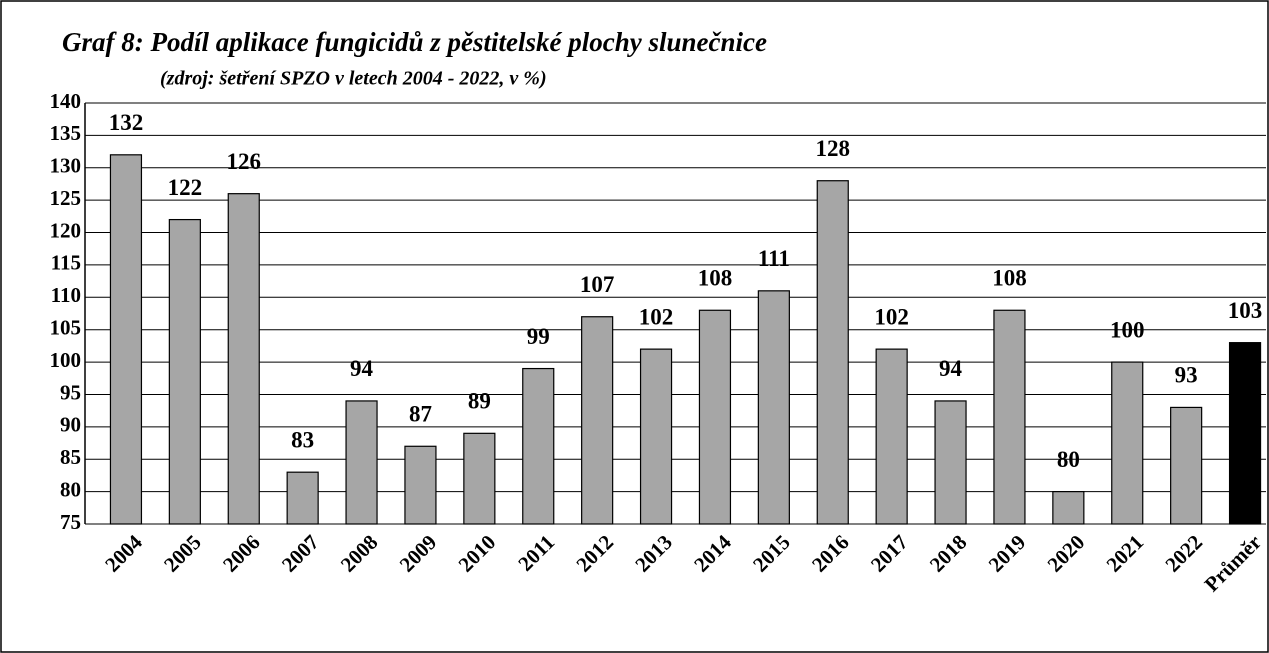 The width and height of the screenshot is (1269, 653). I want to click on y-tick-label: 135, so click(66, 133).